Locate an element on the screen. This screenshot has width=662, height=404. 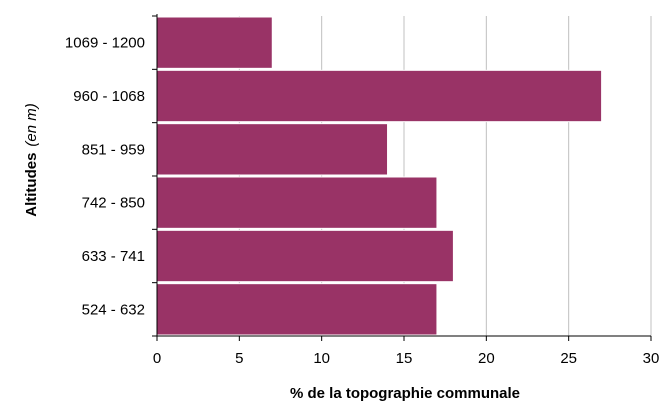
x-tick-label: 10 is located at coordinates (321, 358).